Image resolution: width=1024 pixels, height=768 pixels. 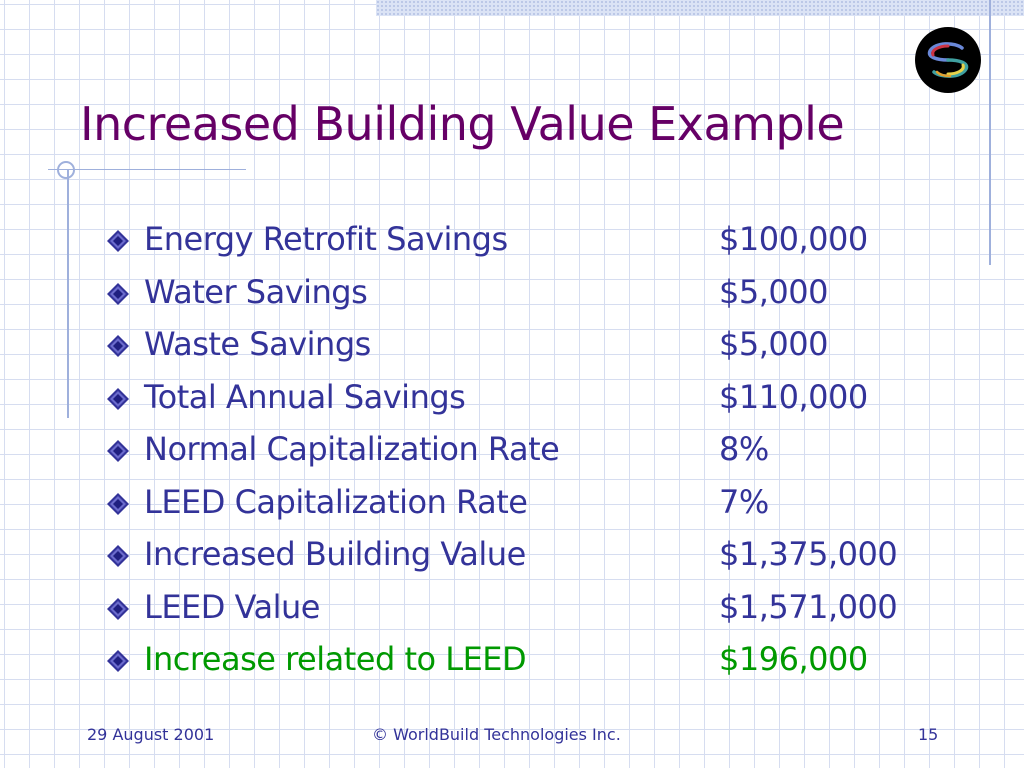 I want to click on bullet-label: Increased Building Value, so click(x=335, y=554).